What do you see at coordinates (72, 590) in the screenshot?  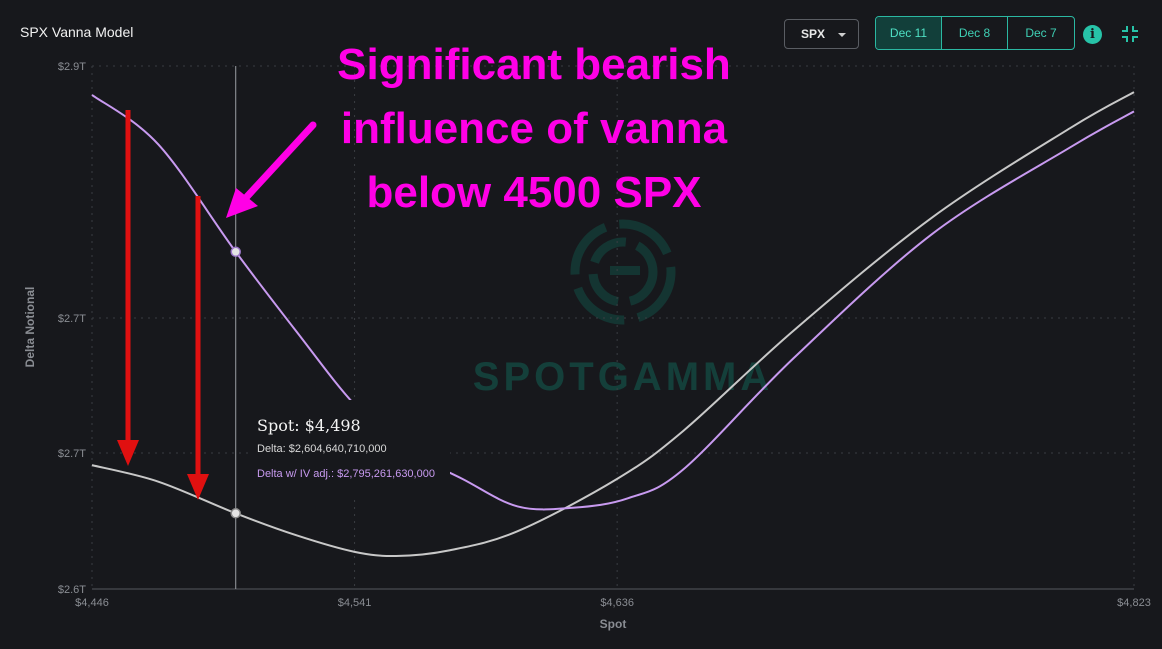 I see `y-tick-label: $2.6T` at bounding box center [72, 590].